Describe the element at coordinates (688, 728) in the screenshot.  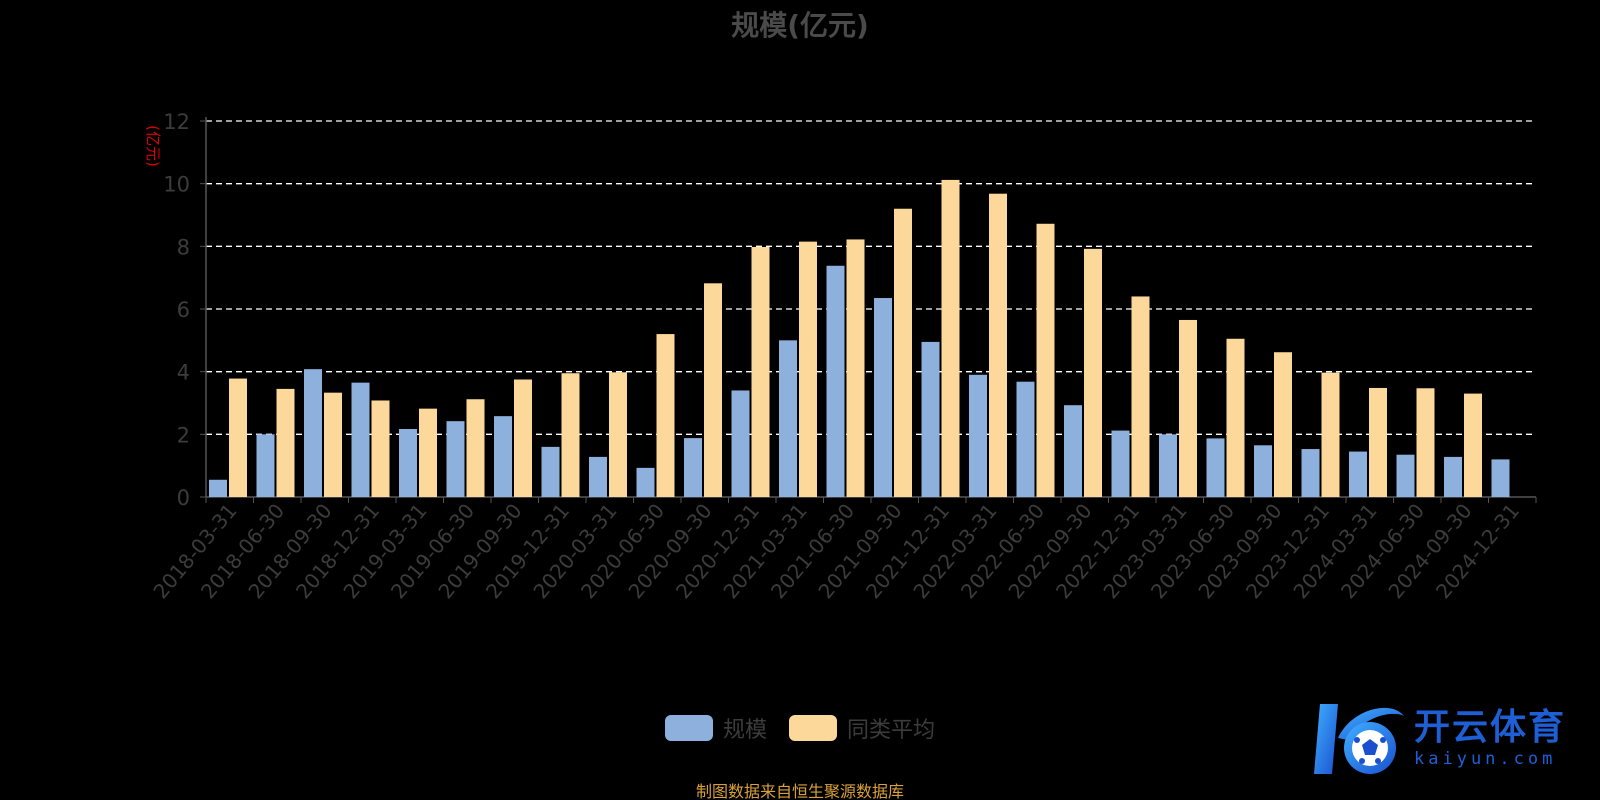
I see `legend-swatch-scale` at that location.